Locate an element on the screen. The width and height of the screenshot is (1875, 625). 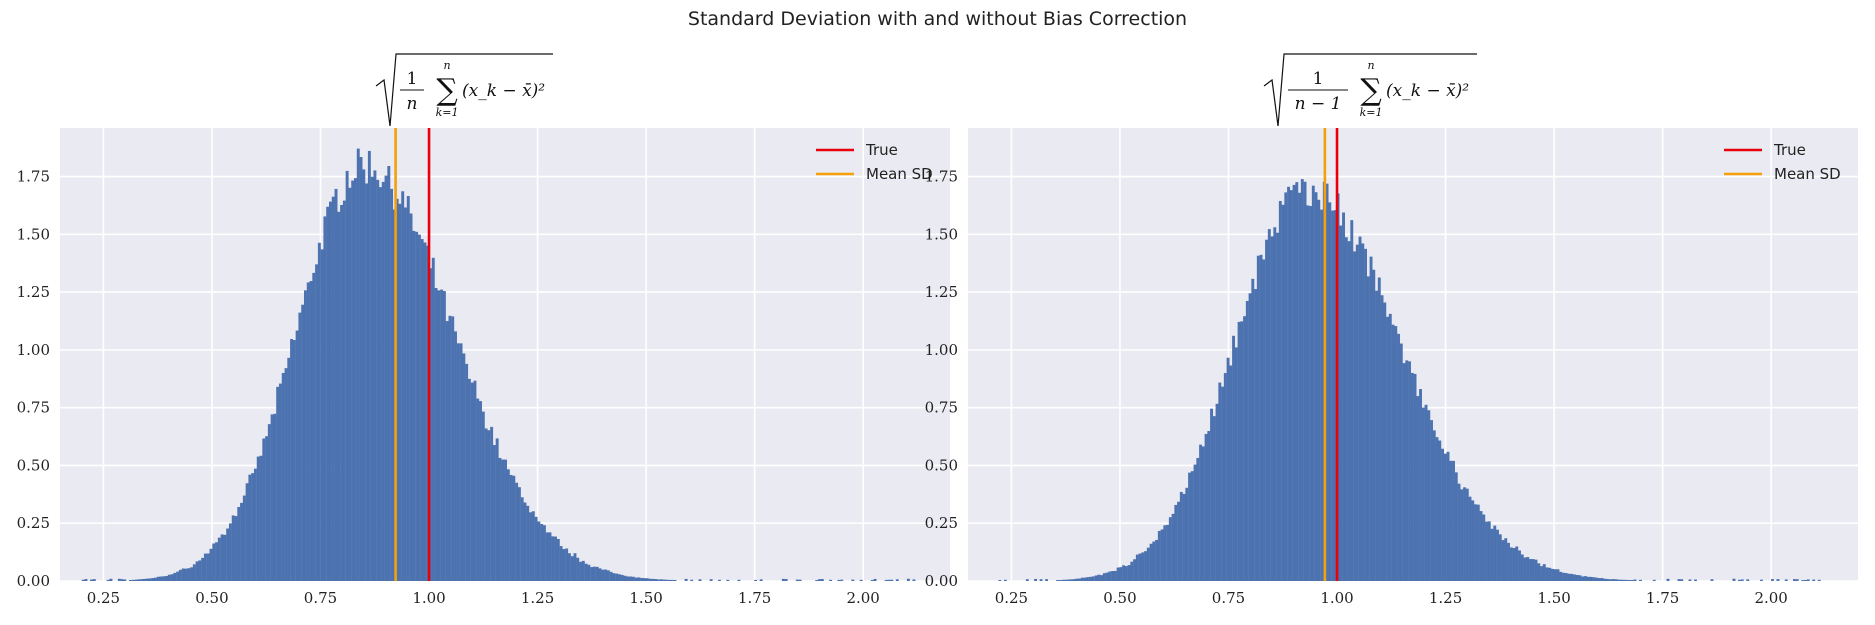
panel-title-formula: 1nn∑k=1(x_k − x̄)² is located at coordinates (464, 90).